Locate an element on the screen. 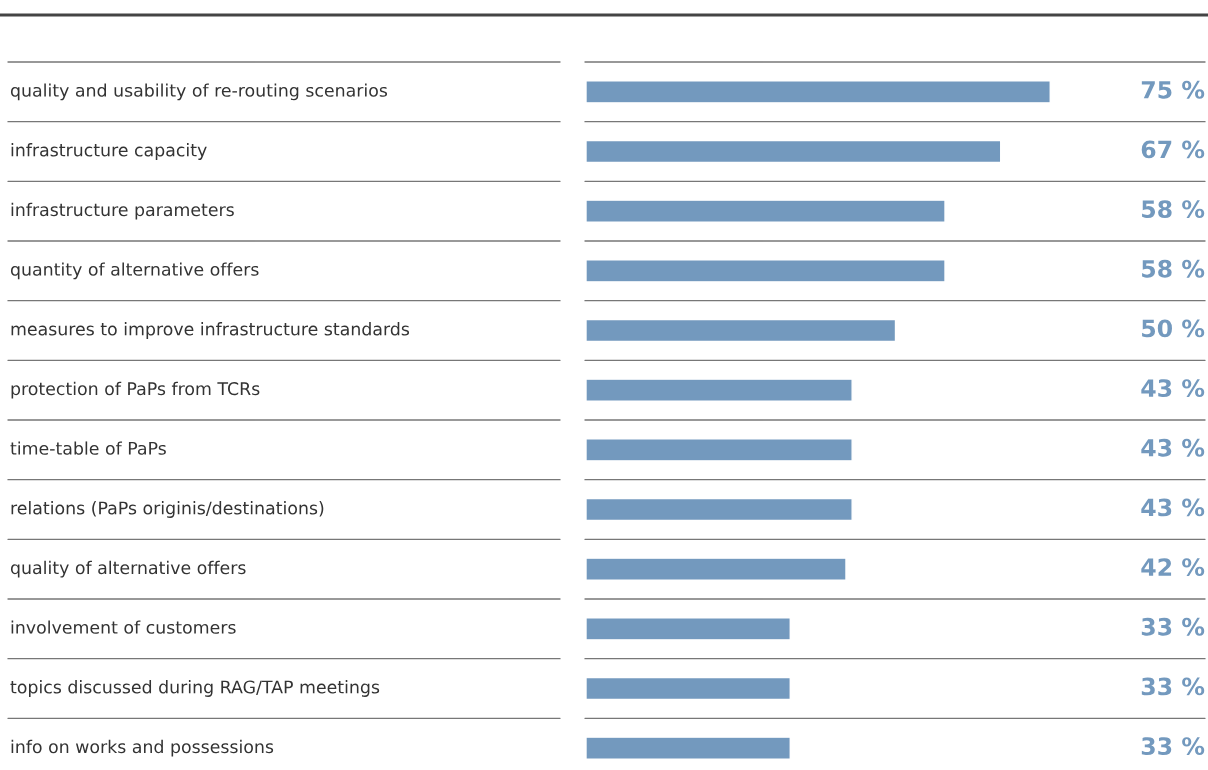 The height and width of the screenshot is (770, 1208). y-tick-label: topics discussed during RAG/TAP meetings is located at coordinates (195, 688).